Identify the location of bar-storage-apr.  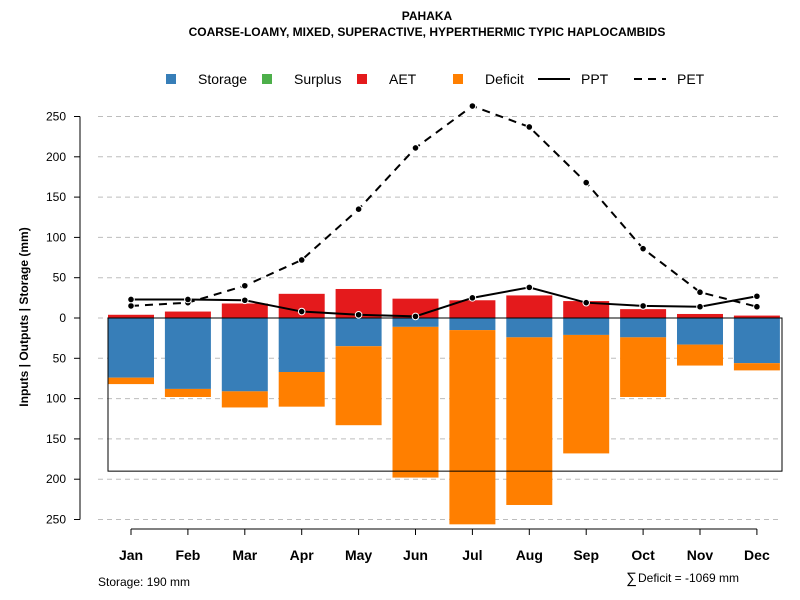
(301, 345).